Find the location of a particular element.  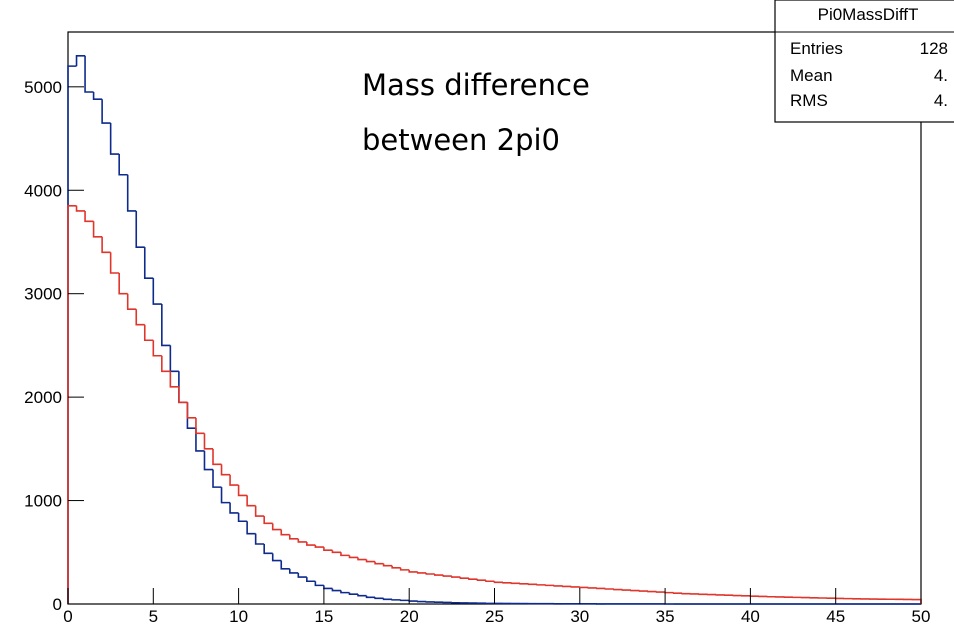

stats-label: RMS is located at coordinates (809, 100).